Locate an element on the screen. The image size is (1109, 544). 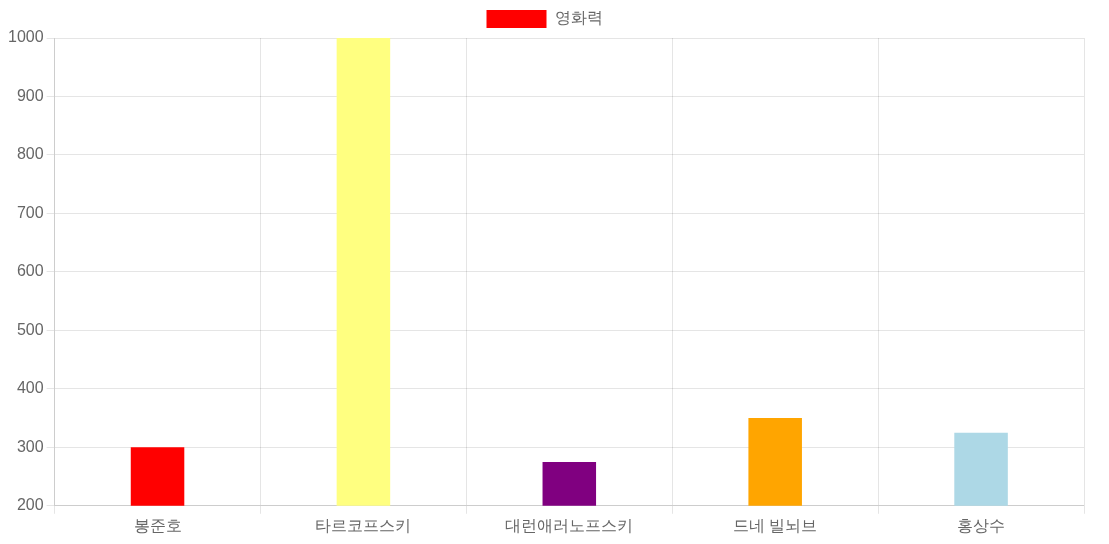
y-tick-label: 500 is located at coordinates (30, 329).